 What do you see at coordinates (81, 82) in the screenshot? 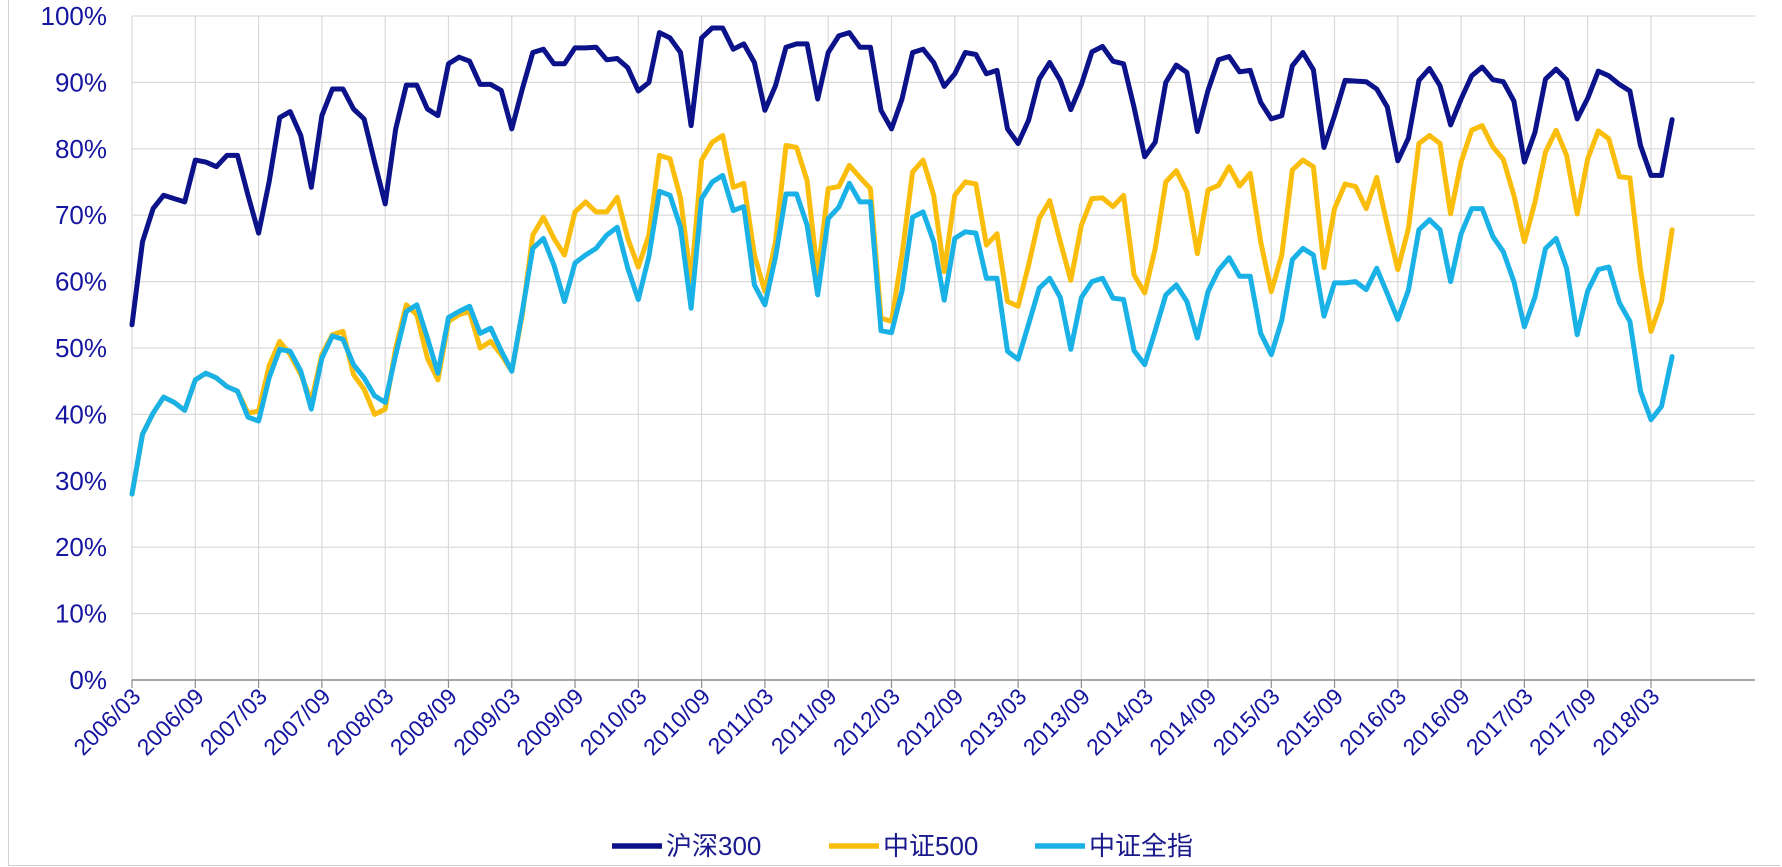
I see `y-tick-label: 90%` at bounding box center [81, 82].